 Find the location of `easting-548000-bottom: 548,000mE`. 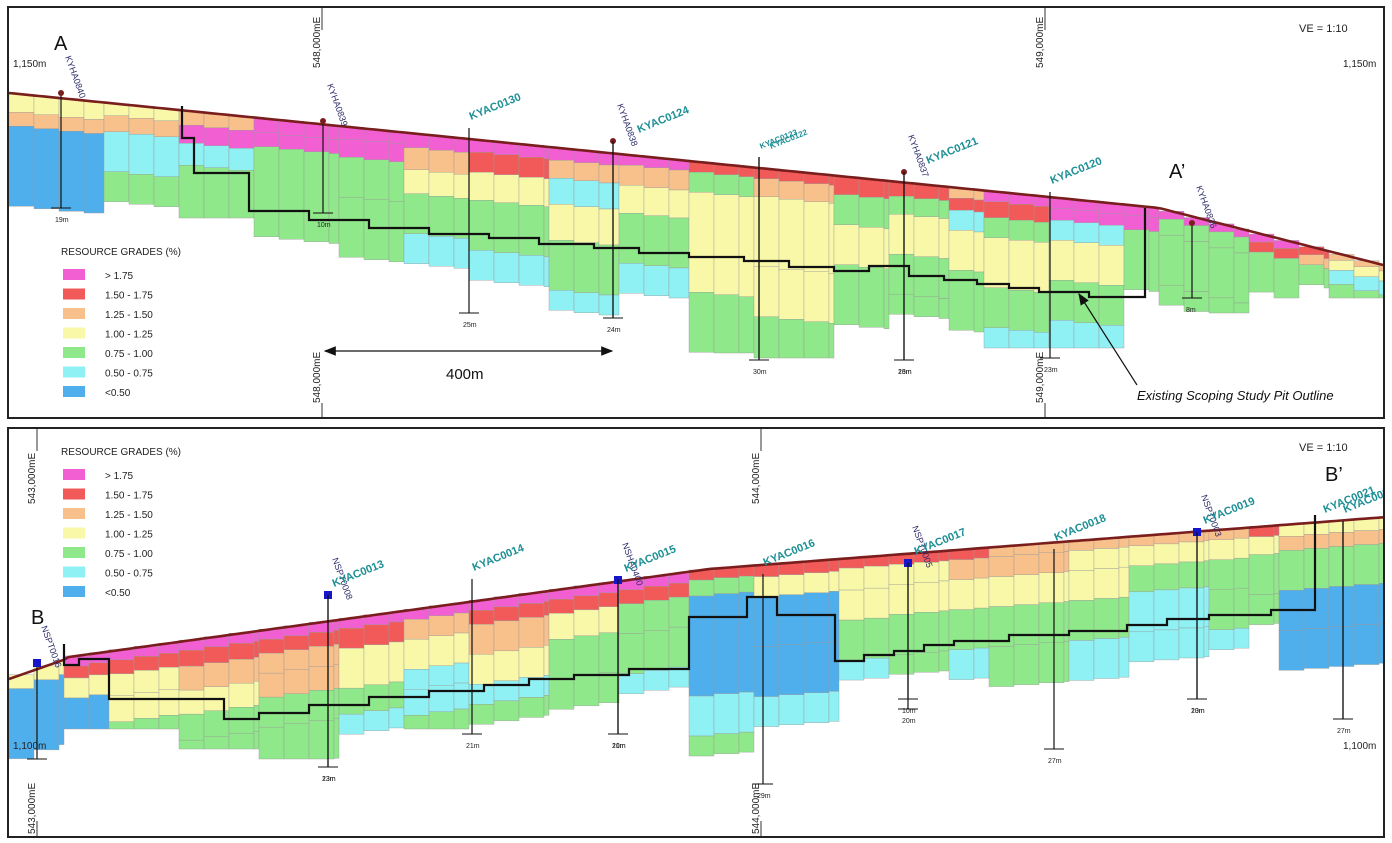

easting-548000-bottom: 548,000mE is located at coordinates (317, 377).